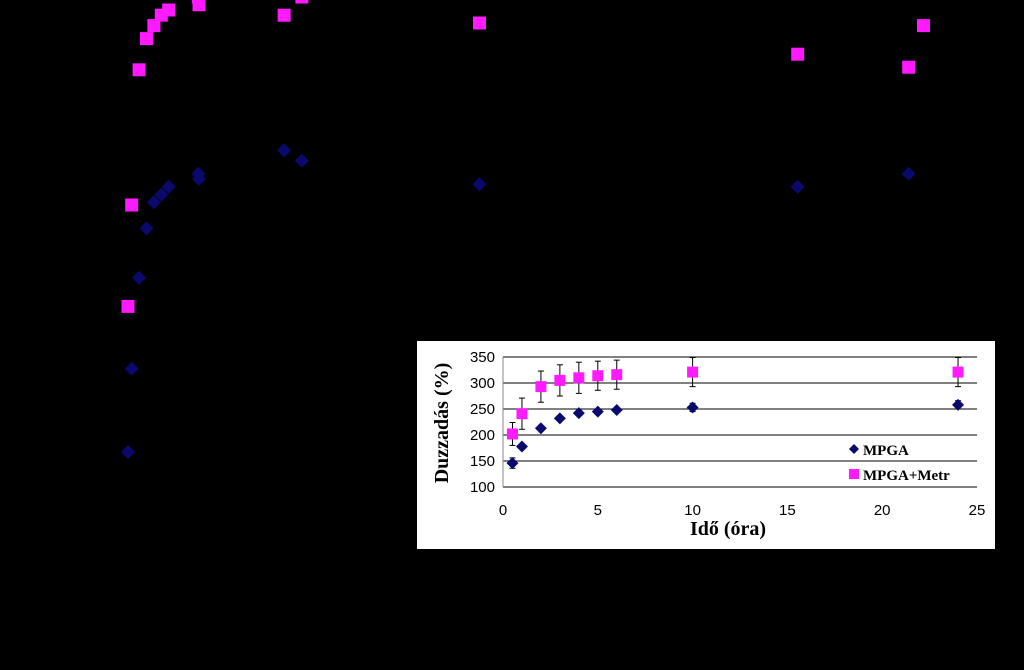 This screenshot has height=670, width=1024. I want to click on legend-label-mpga-metr: MPGA+Metr, so click(906, 476).